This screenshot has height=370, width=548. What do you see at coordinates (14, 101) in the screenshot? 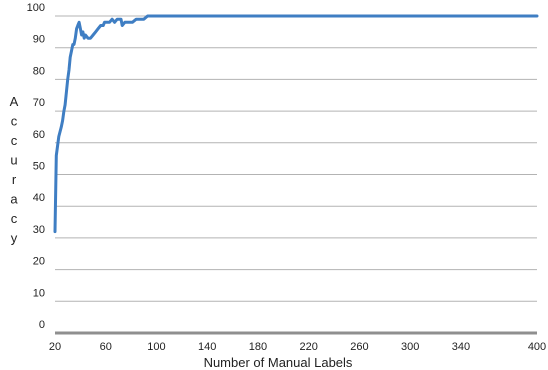
I see `y-axis-title-letter: A` at bounding box center [14, 101].